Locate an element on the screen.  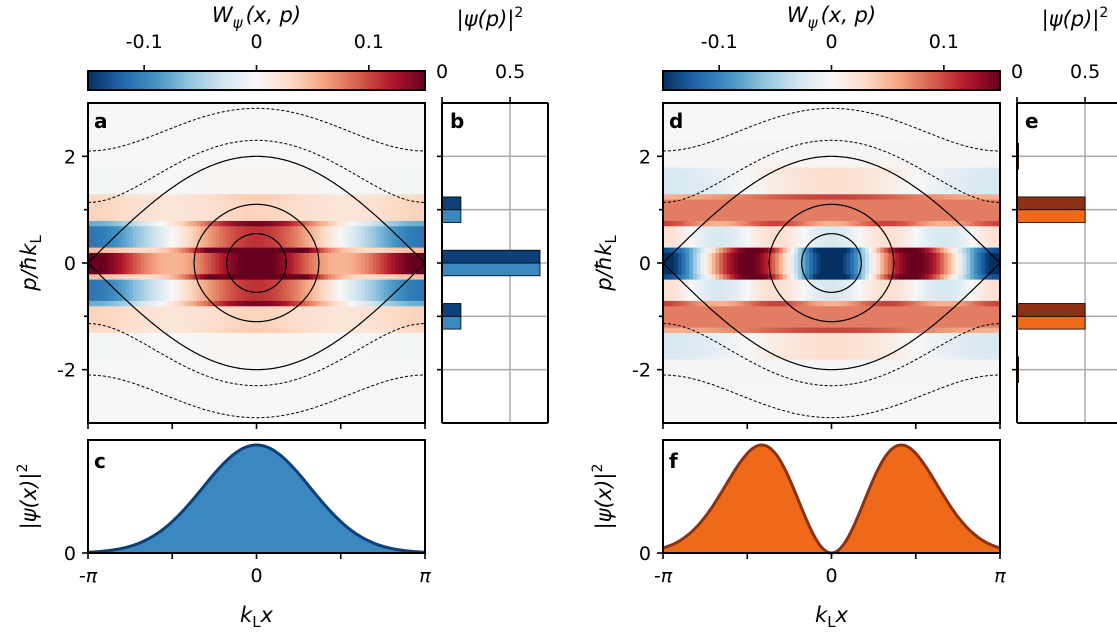
panel-label-c: c is located at coordinates (100, 461).